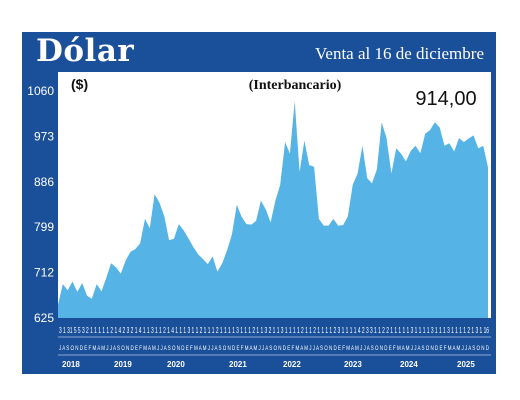  Describe the element at coordinates (123, 364) in the screenshot. I see `x-year-label: 2019` at that location.